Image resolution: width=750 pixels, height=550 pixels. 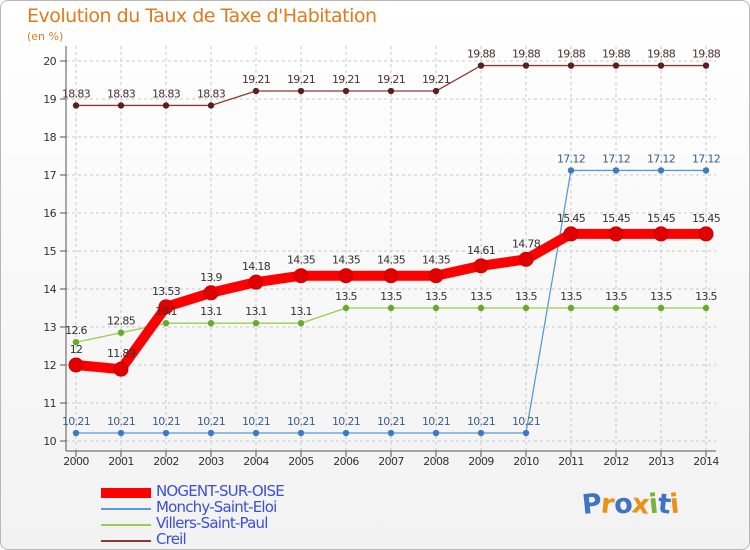 What do you see at coordinates (121, 93) in the screenshot?
I see `data-label: 18.83` at bounding box center [121, 93].